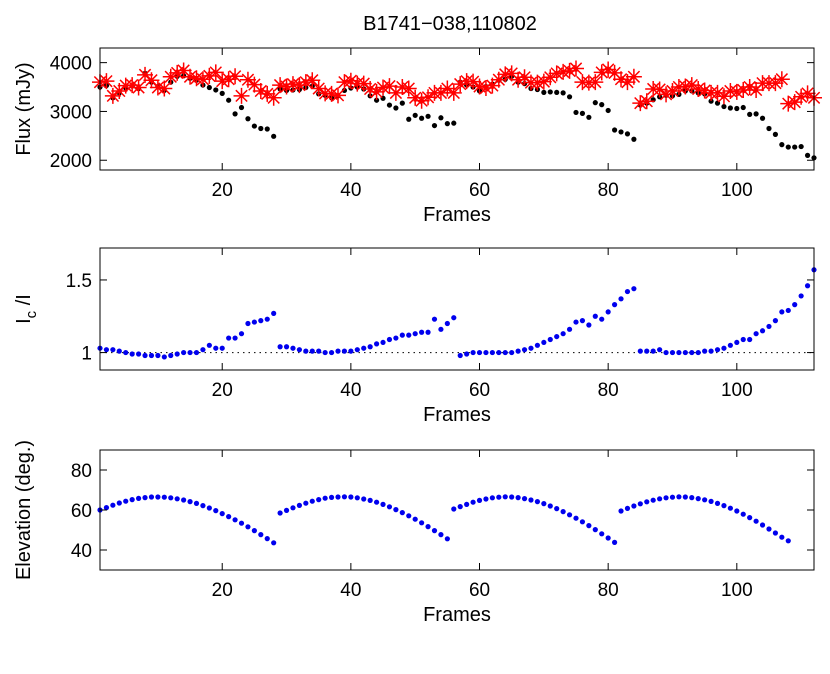  What do you see at coordinates (608, 190) in the screenshot?
I see `x-tick-label: 80` at bounding box center [608, 190].